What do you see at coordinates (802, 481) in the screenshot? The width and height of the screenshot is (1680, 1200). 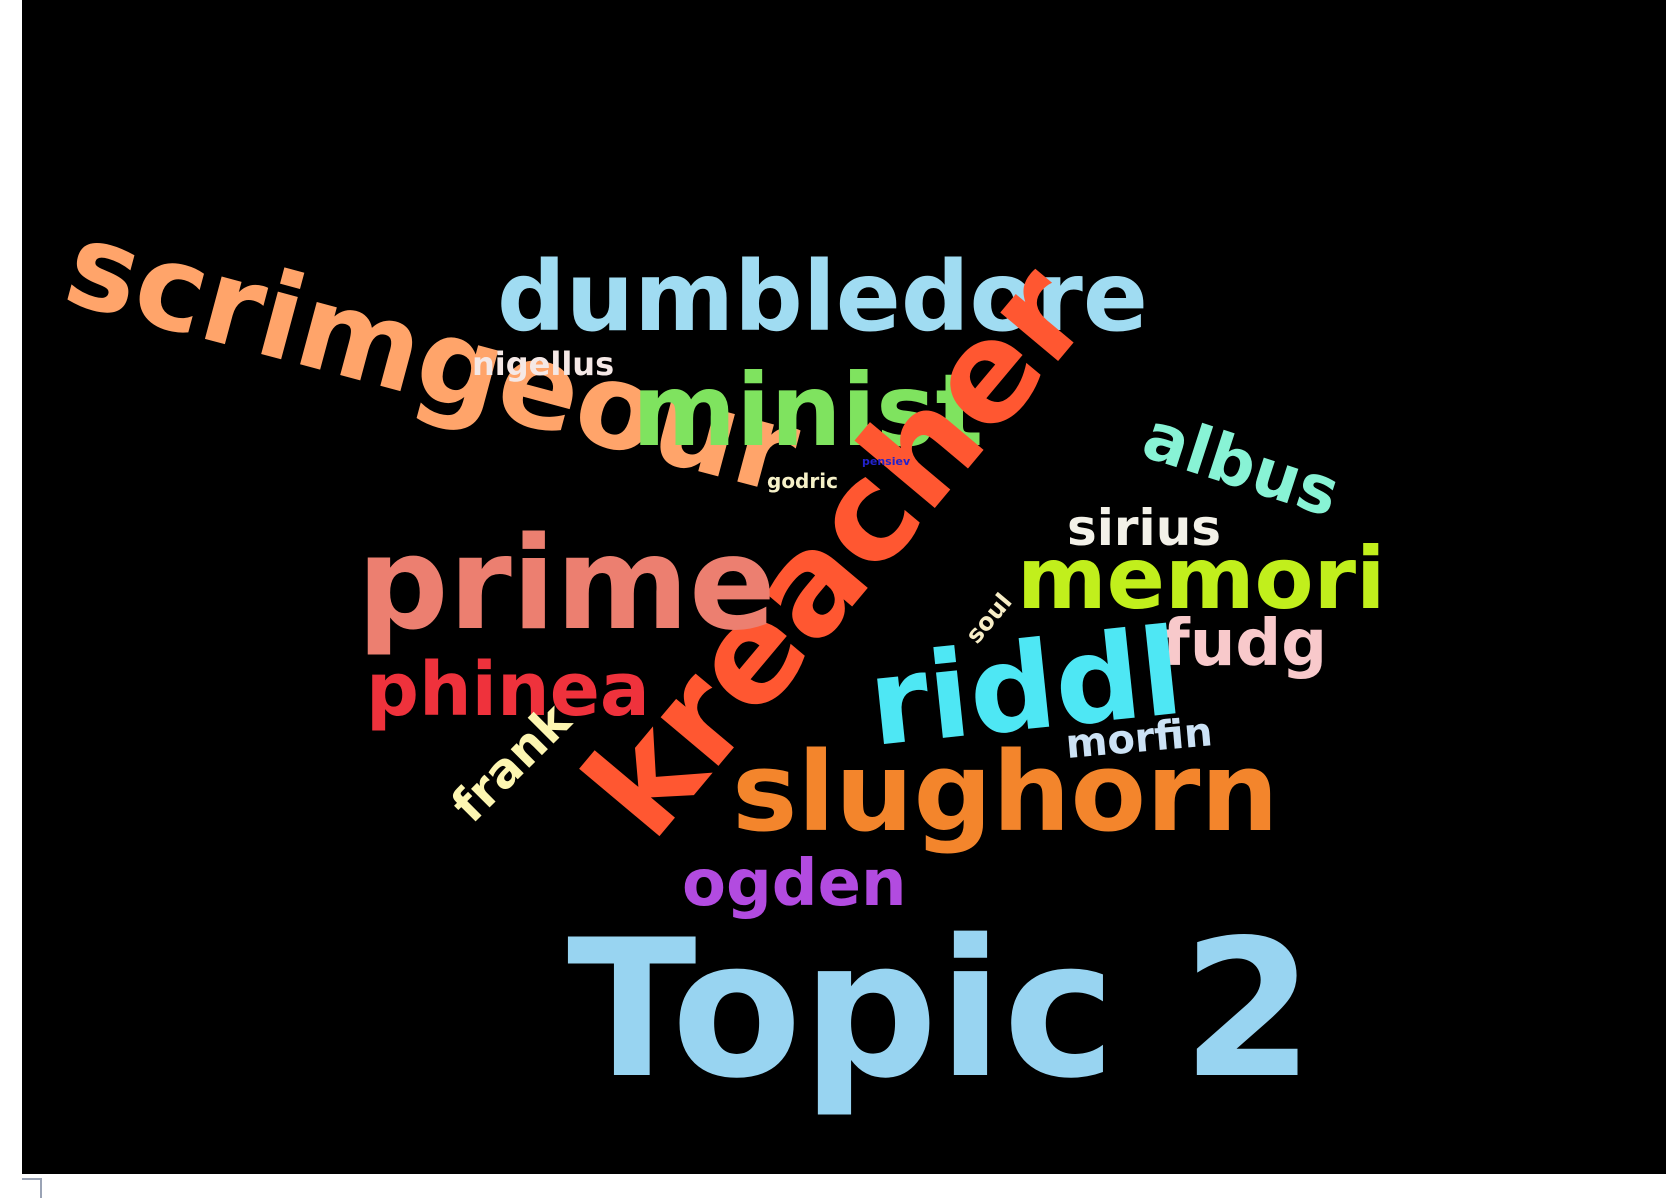 I see `word-godric: godric` at bounding box center [802, 481].